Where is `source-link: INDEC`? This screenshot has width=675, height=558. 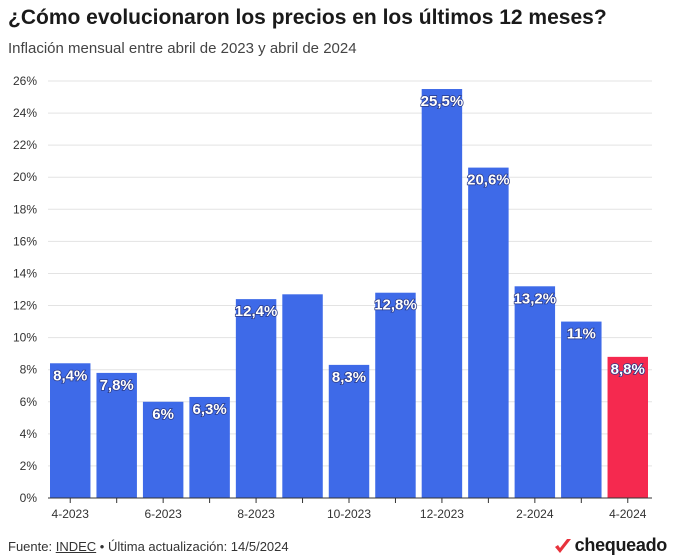 source-link: INDEC is located at coordinates (76, 546).